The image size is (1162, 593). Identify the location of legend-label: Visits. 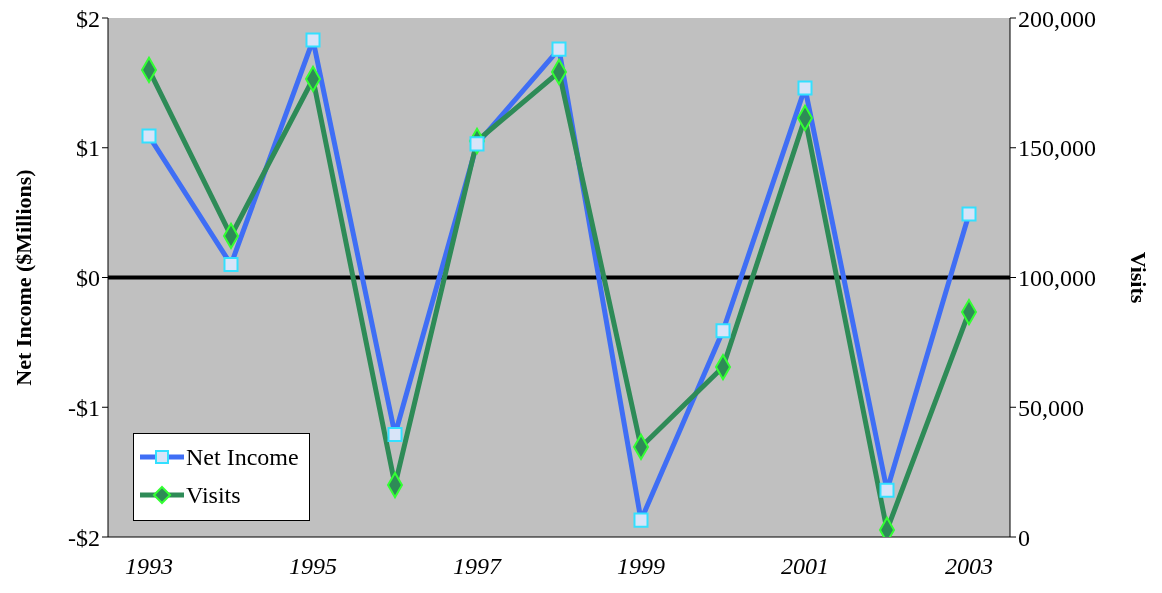
(213, 495).